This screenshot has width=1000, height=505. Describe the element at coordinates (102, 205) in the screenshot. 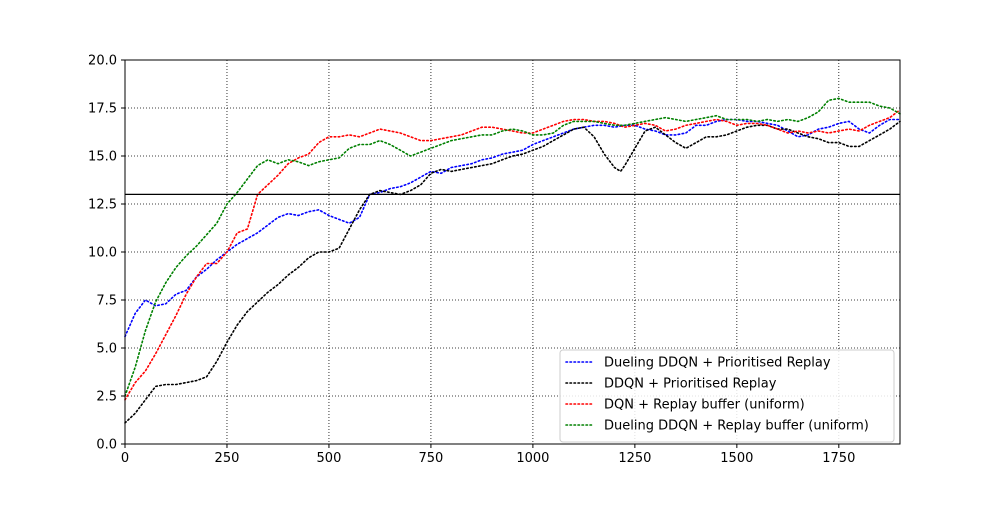

I see `y-tick-label: 12.5` at that location.